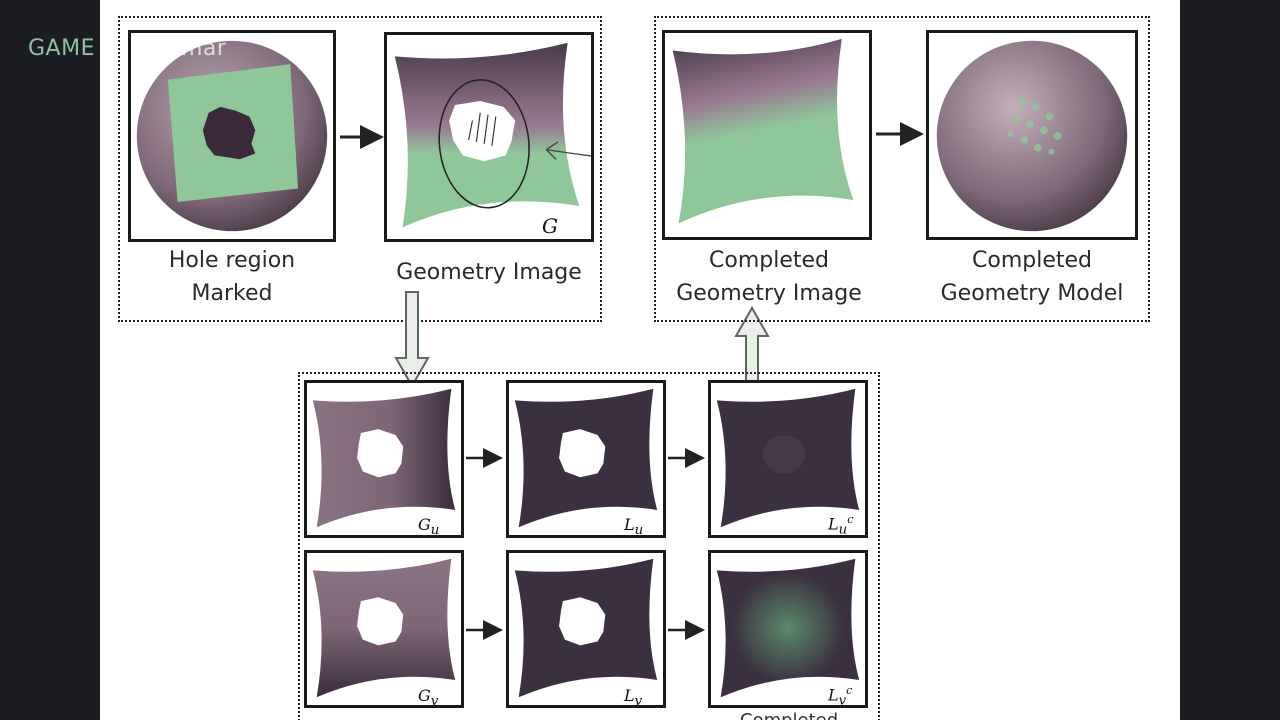  I want to click on watermark-text: GAME, so click(61, 48).